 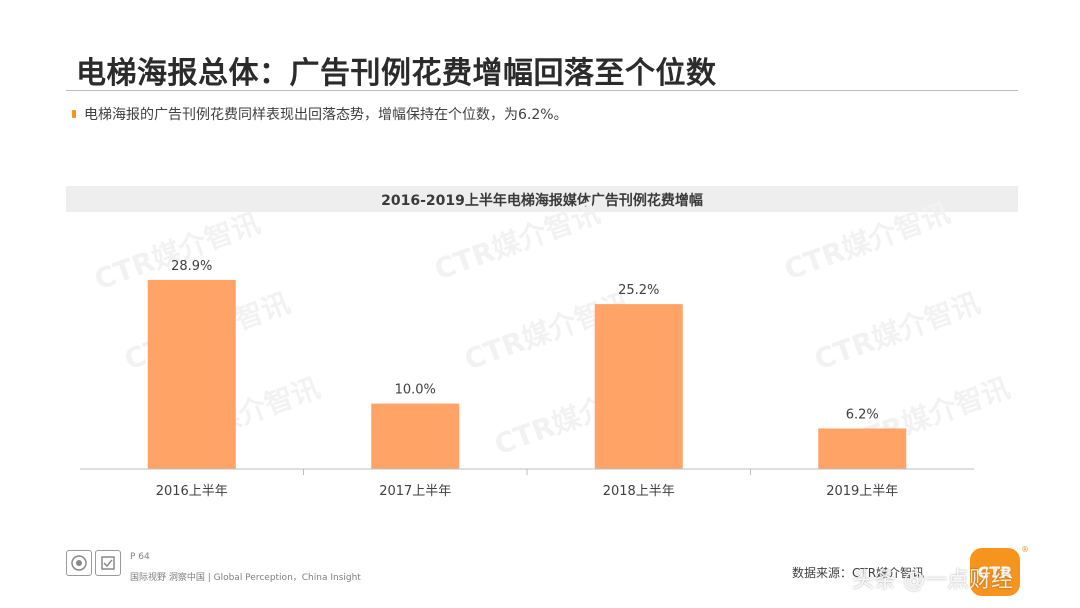 I want to click on data-source: 数据来源：CTR媒介智讯, so click(x=858, y=573).